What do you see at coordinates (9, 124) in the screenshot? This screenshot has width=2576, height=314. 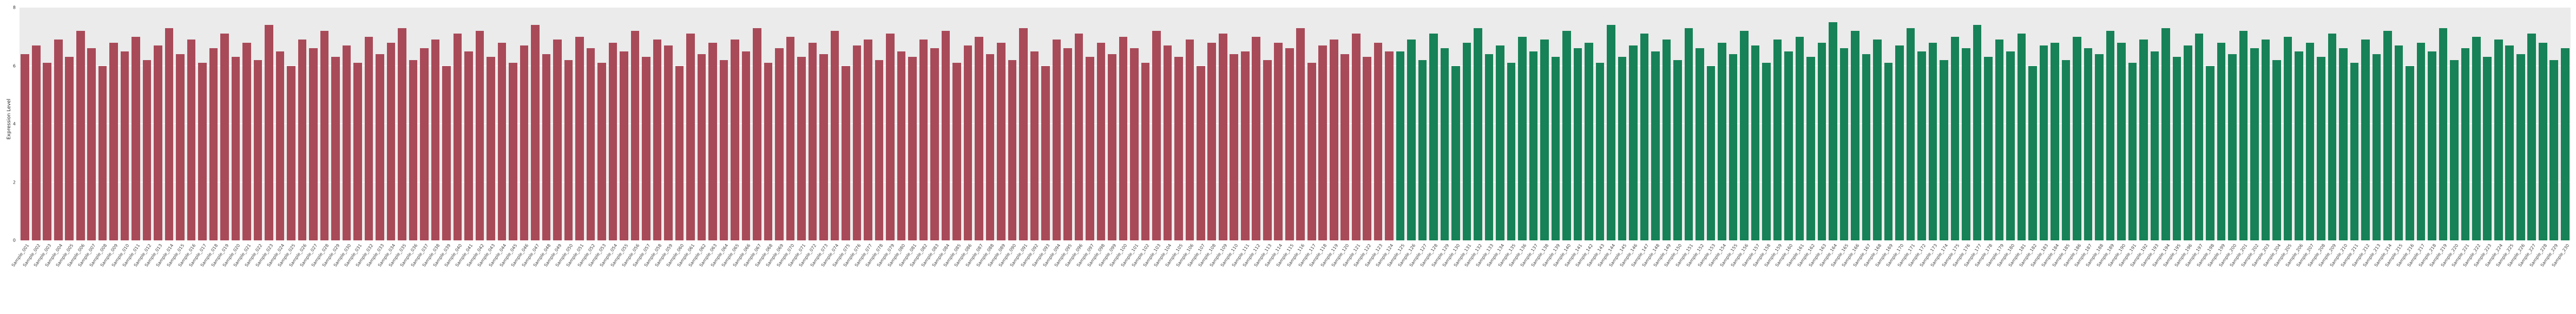 I see `y-axis-tick-labels: 0 2 4 6 8` at bounding box center [9, 124].